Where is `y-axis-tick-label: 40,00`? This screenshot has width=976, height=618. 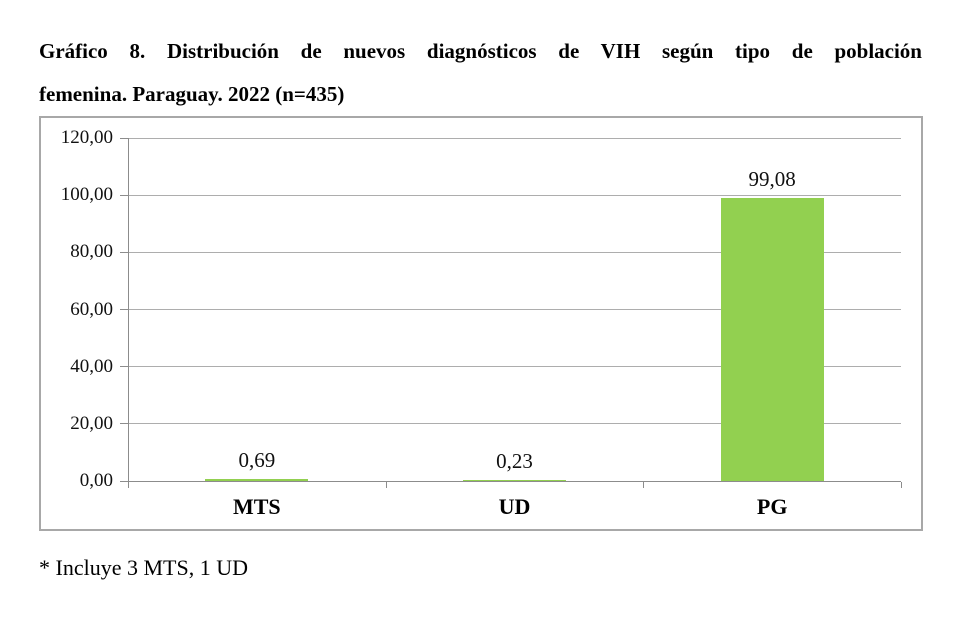
y-axis-tick-label: 40,00 is located at coordinates (91, 366).